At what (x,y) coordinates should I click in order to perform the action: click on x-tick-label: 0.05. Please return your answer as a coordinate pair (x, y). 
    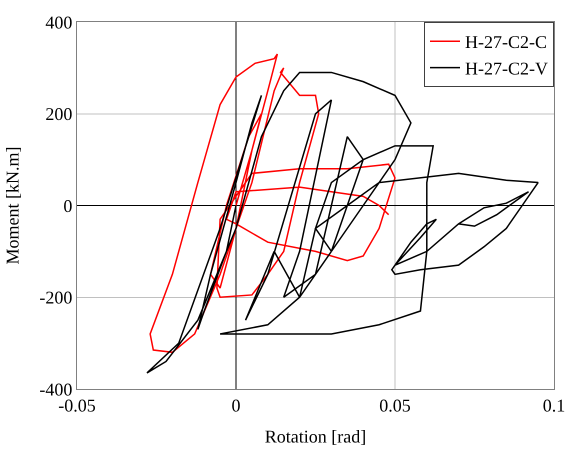
    Looking at the image, I should click on (395, 406).